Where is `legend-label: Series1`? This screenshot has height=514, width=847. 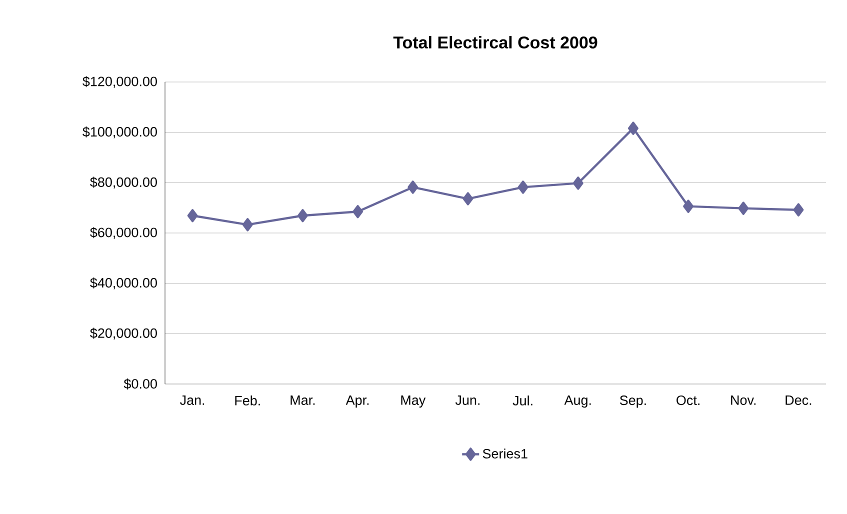
legend-label: Series1 is located at coordinates (505, 453).